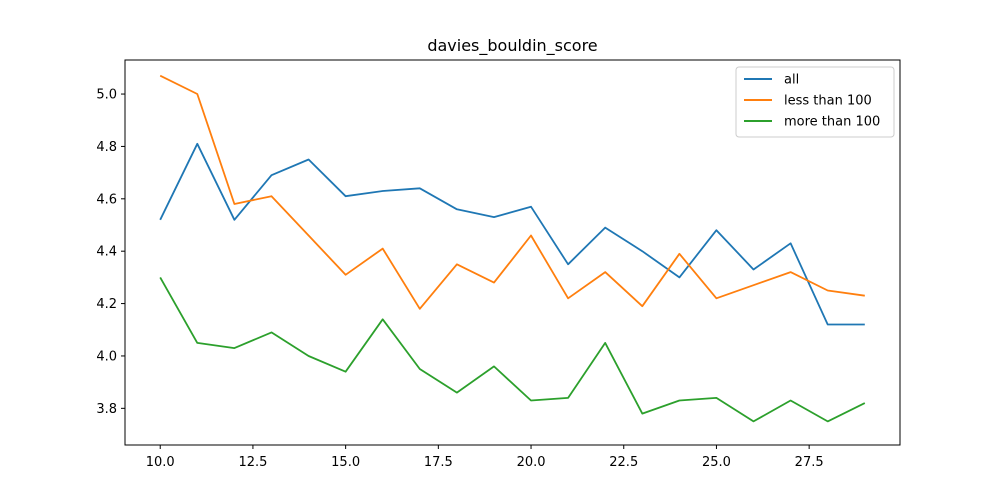 The image size is (1000, 500). What do you see at coordinates (791, 80) in the screenshot?
I see `legend-label-all: all` at bounding box center [791, 80].